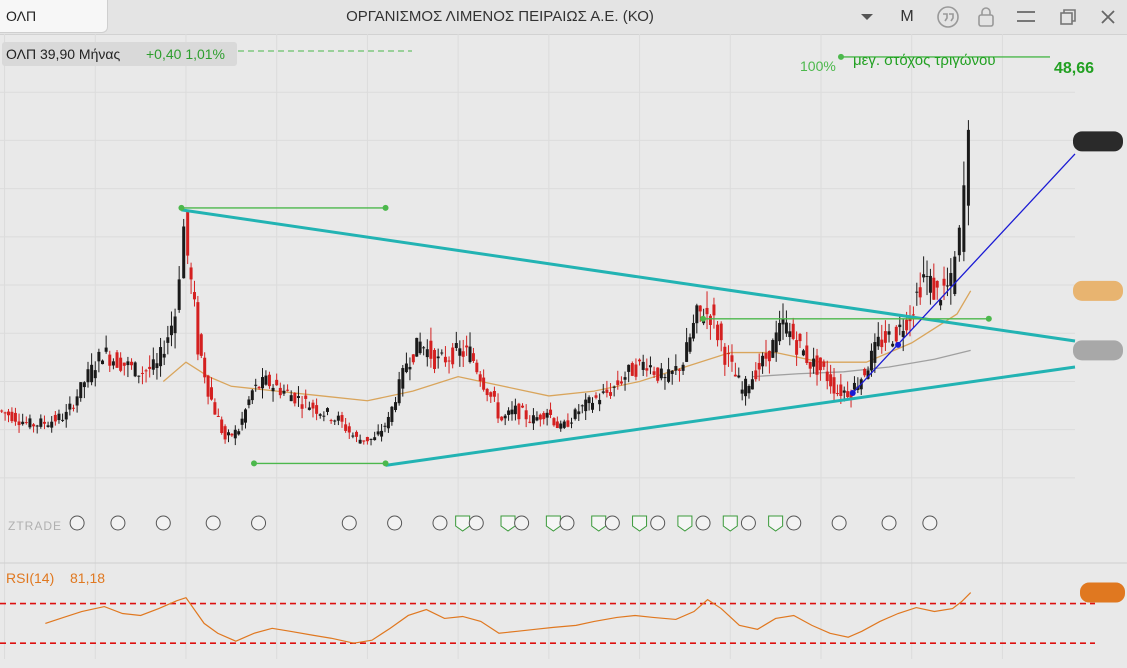 The width and height of the screenshot is (1127, 668). What do you see at coordinates (924, 60) in the screenshot?
I see `target-annotation: μεγ. στόχος τριγώνου` at bounding box center [924, 60].